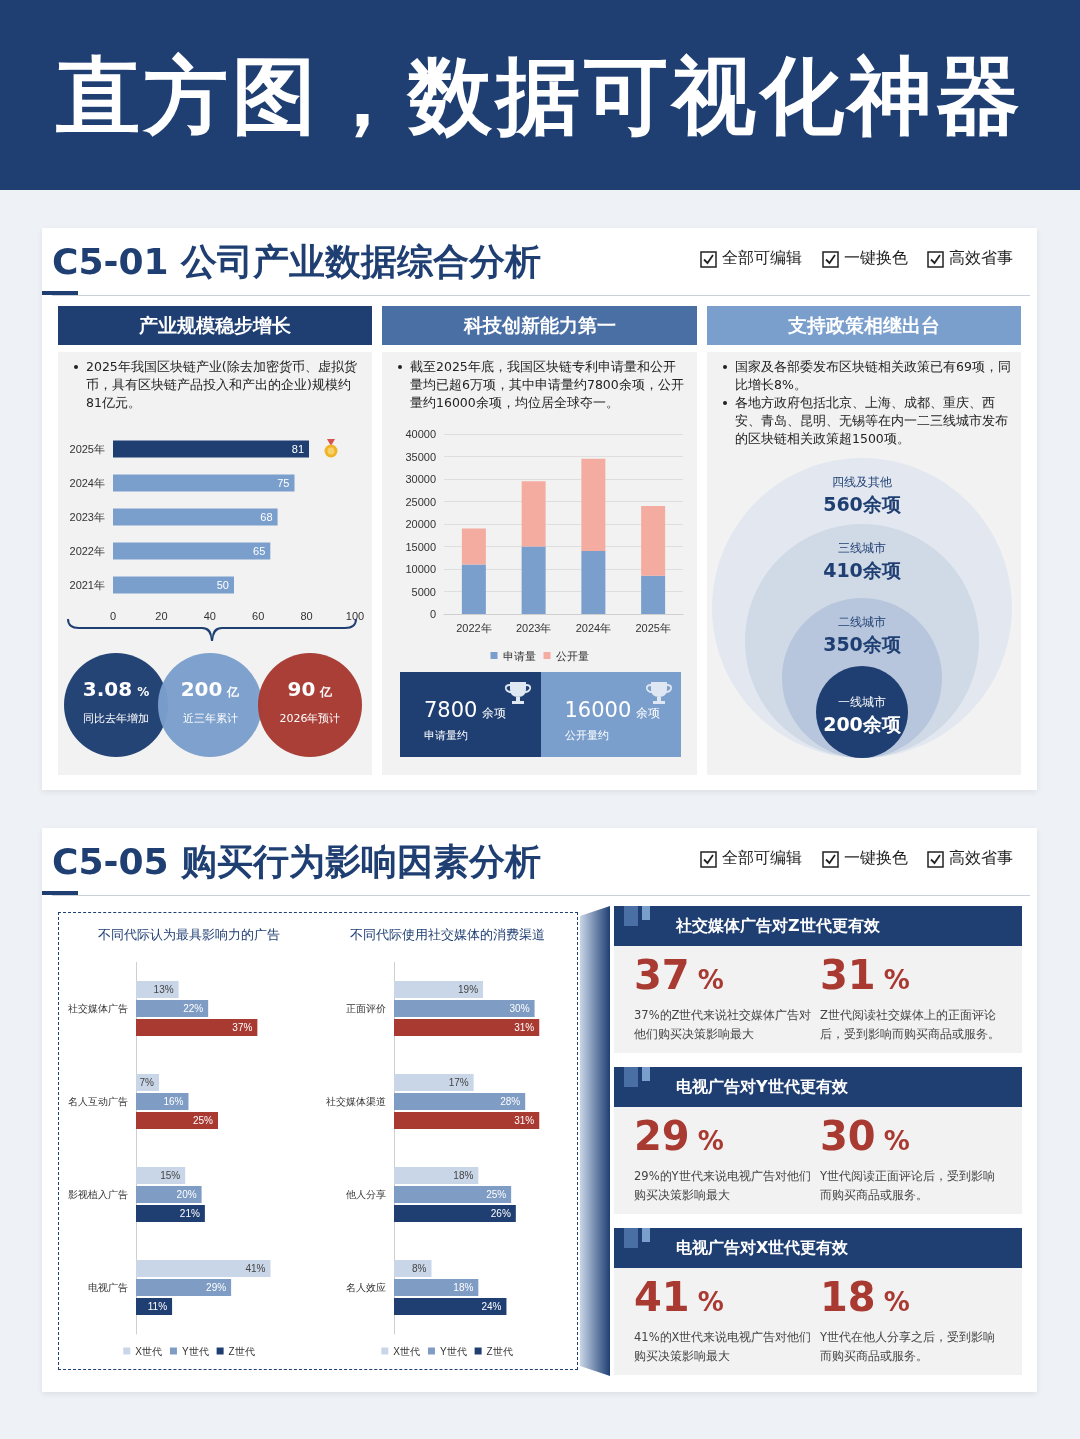  What do you see at coordinates (862, 482) in the screenshot?
I see `category-label: 四线及其他` at bounding box center [862, 482].